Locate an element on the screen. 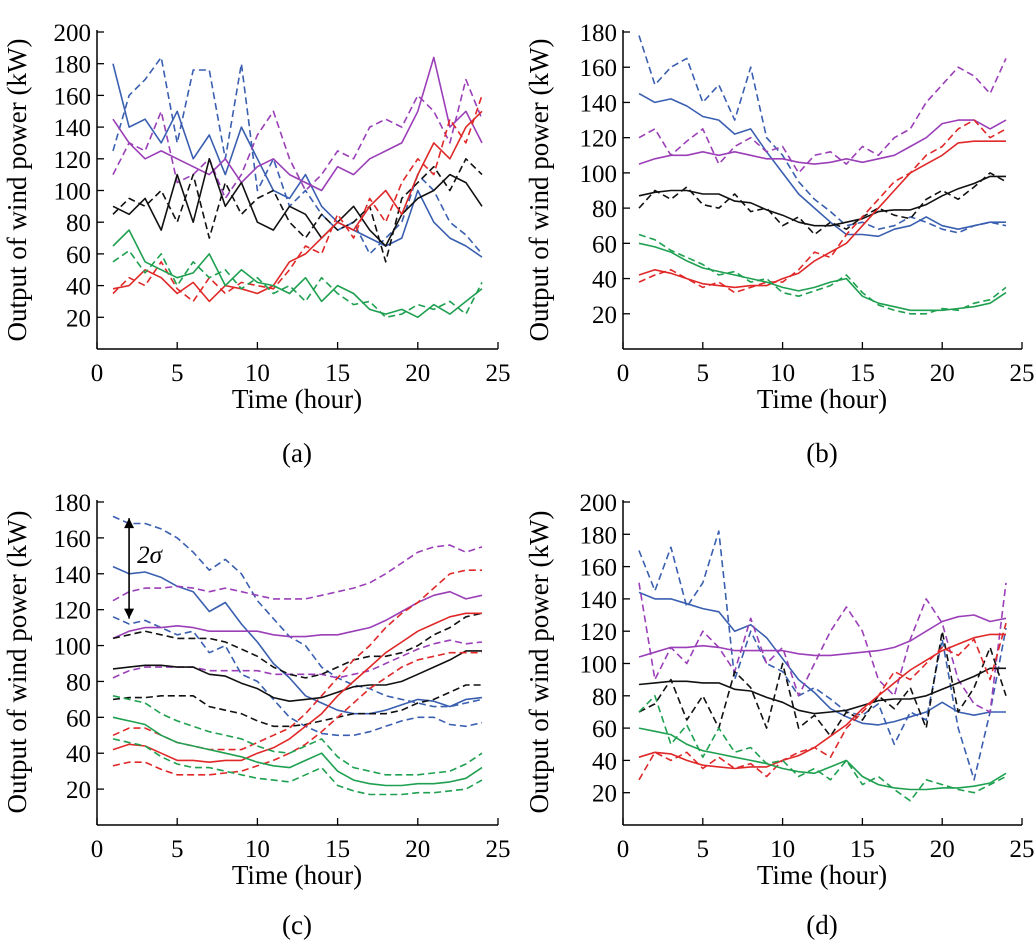 Image resolution: width=1036 pixels, height=948 pixels. x-tick-label: 25 is located at coordinates (1022, 849).